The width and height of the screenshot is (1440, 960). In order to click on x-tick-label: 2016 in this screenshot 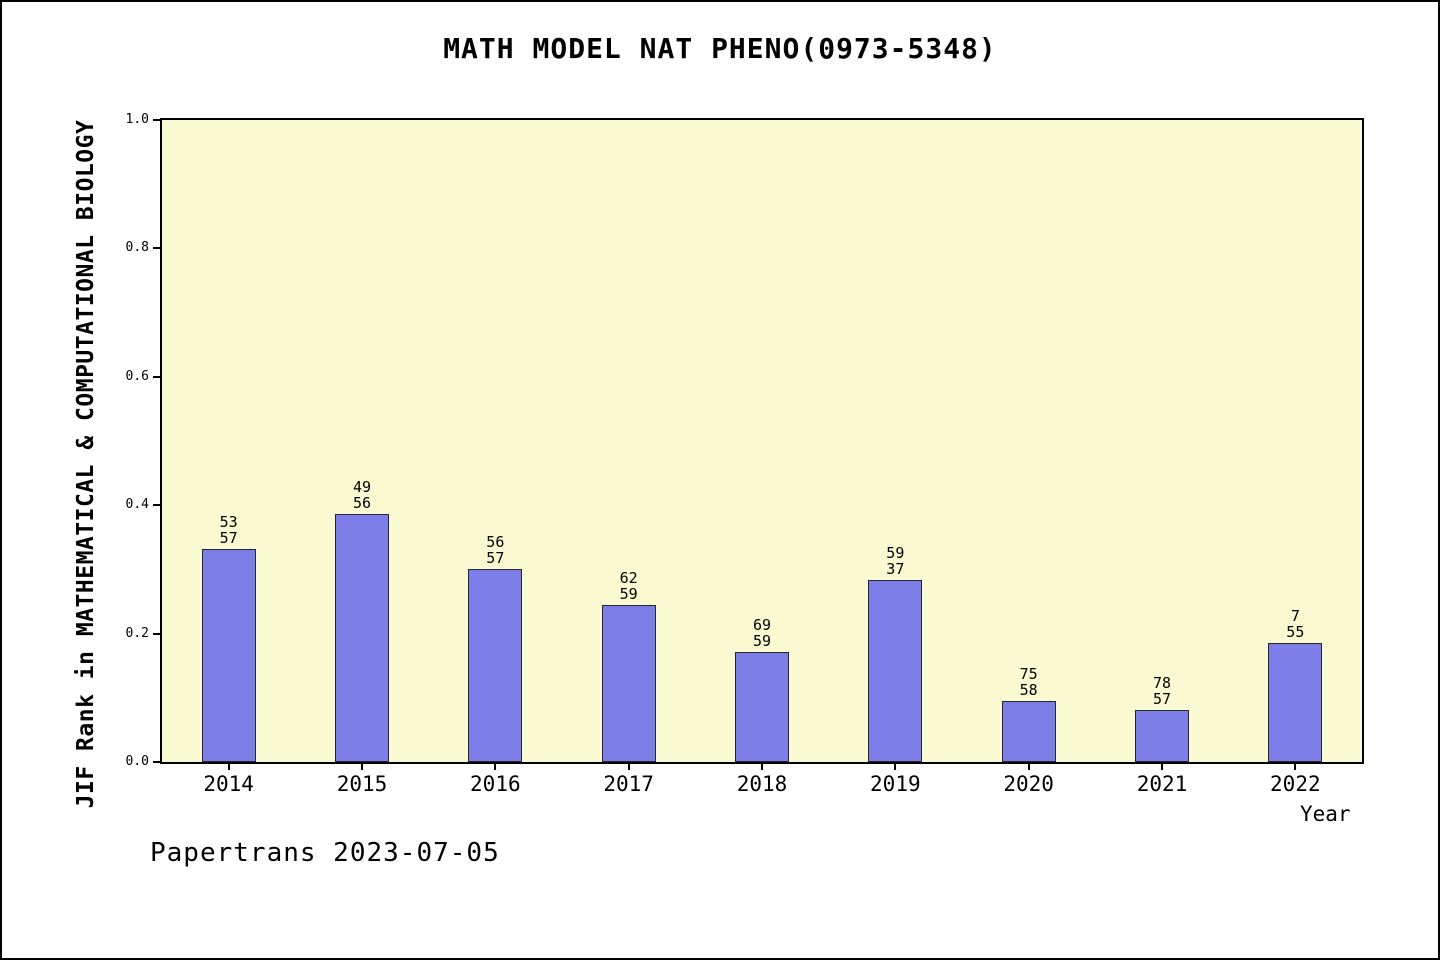, I will do `click(495, 784)`.